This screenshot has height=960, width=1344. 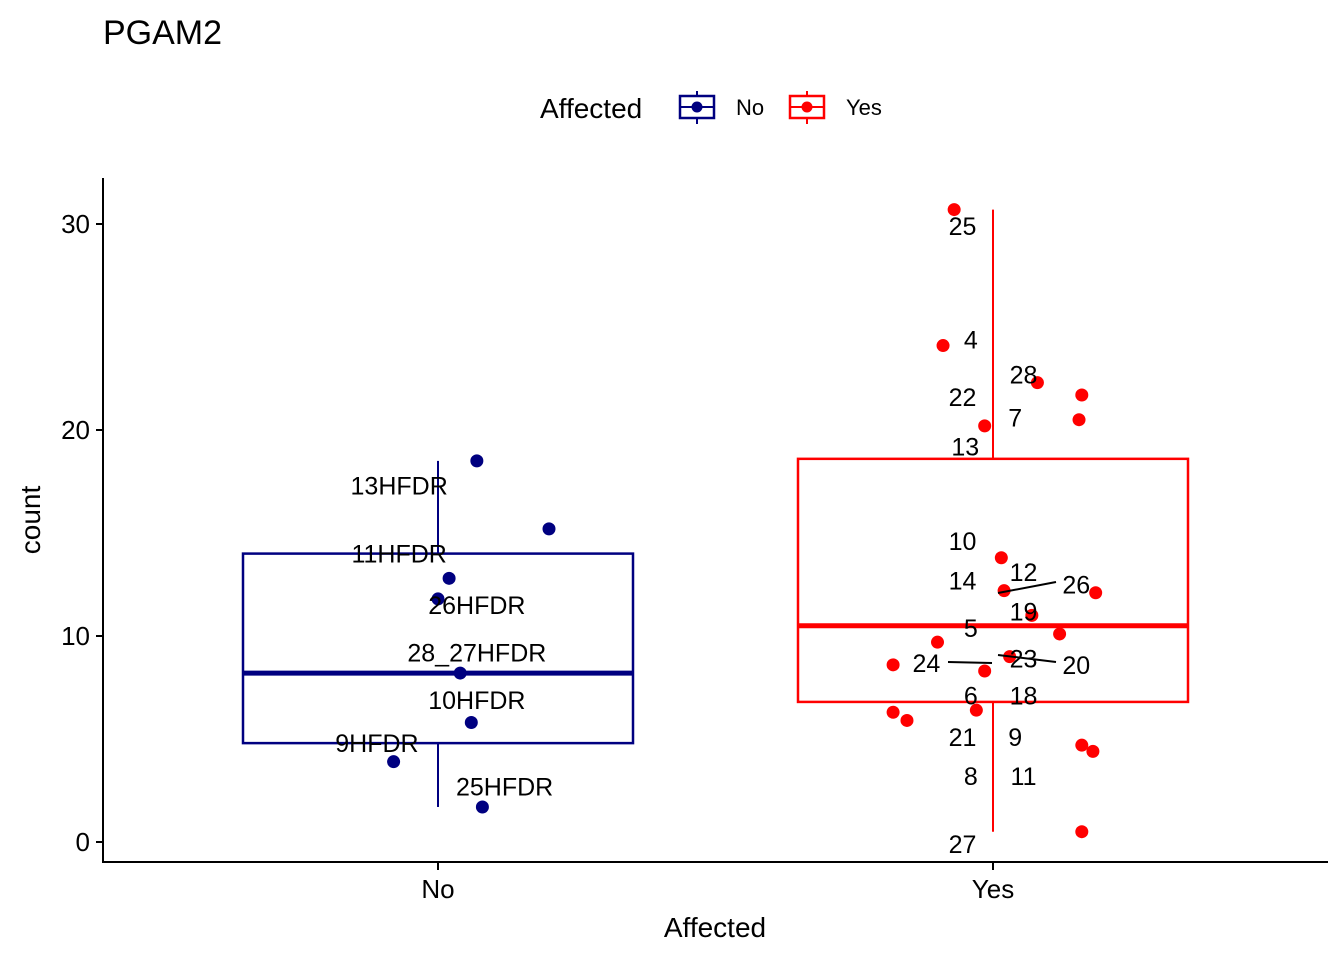 I want to click on y-tick-label: 20, so click(x=75, y=430).